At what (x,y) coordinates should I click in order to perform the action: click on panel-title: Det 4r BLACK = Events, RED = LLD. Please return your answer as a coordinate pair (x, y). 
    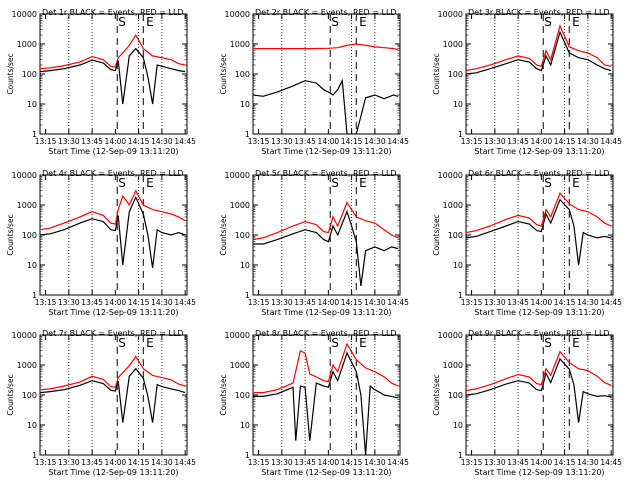
    Looking at the image, I should click on (113, 173).